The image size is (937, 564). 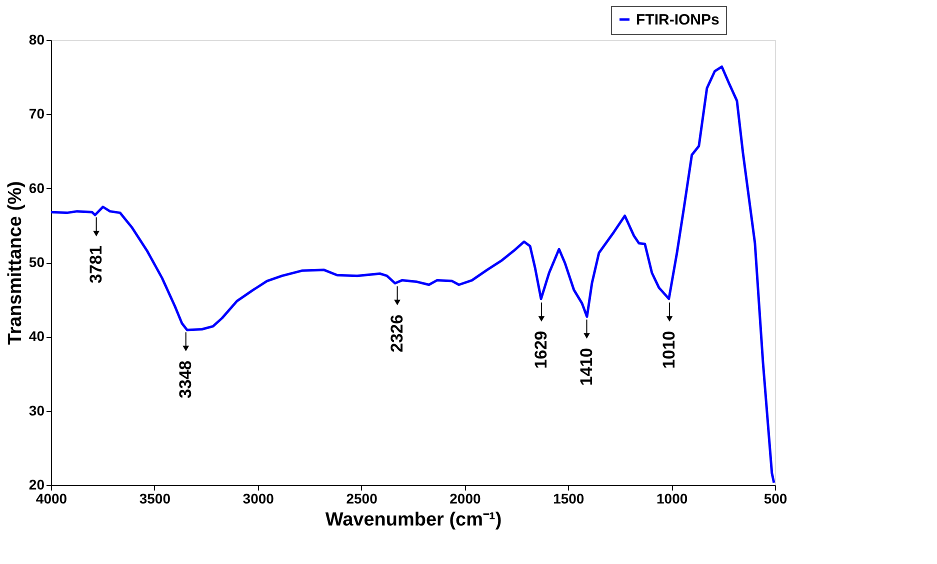 What do you see at coordinates (36, 410) in the screenshot?
I see `y-tick-label: 30` at bounding box center [36, 410].